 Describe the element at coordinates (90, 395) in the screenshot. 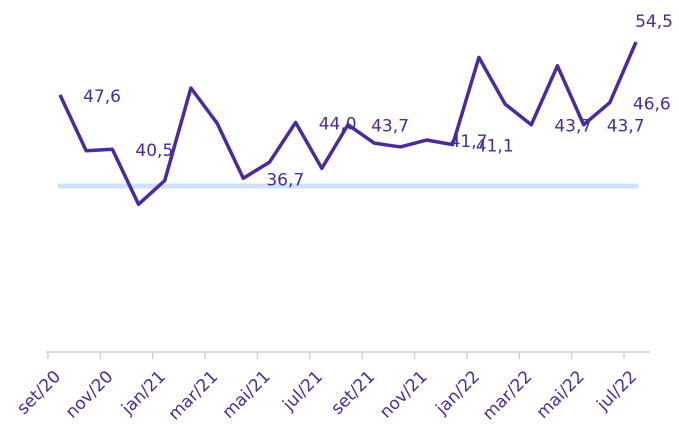

I see `x-tick-label: nov/20` at that location.